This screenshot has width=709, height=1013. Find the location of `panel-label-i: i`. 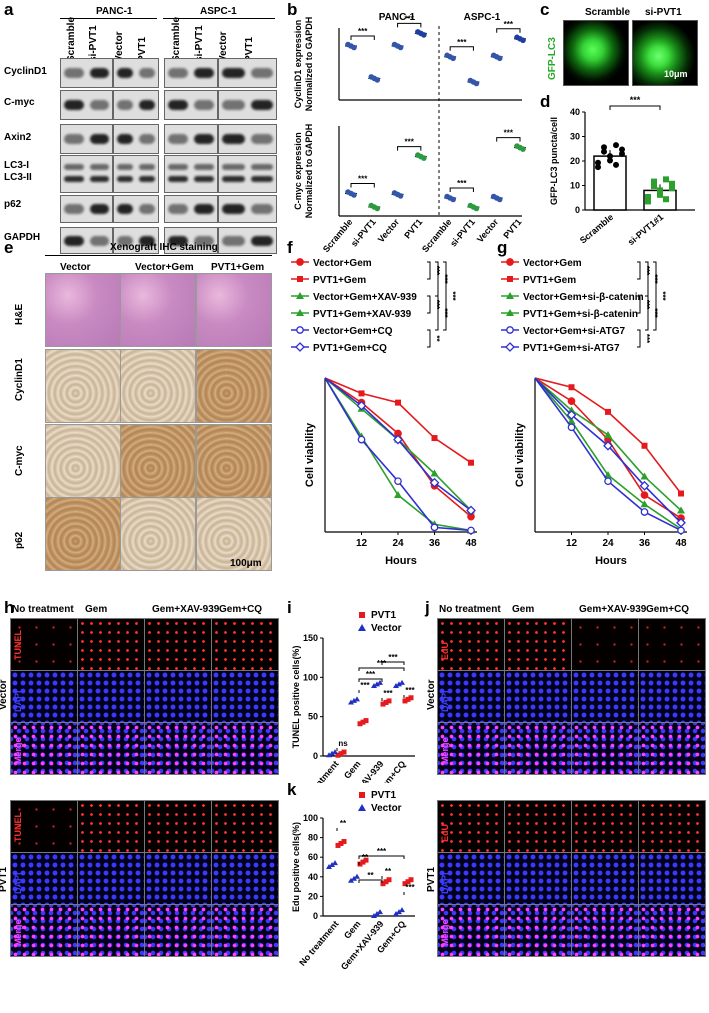

panel-label-i: i is located at coordinates (289, 607).